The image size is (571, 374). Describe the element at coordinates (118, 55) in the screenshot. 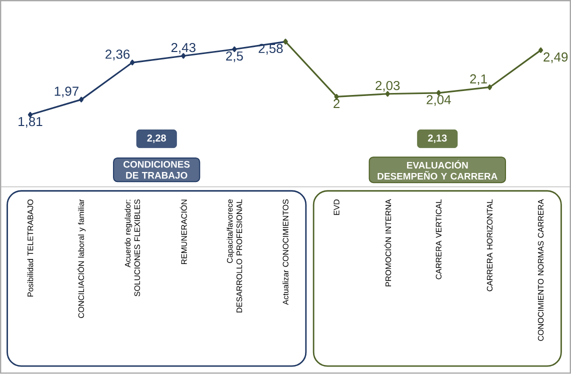

I see `data-label: 2,36` at that location.